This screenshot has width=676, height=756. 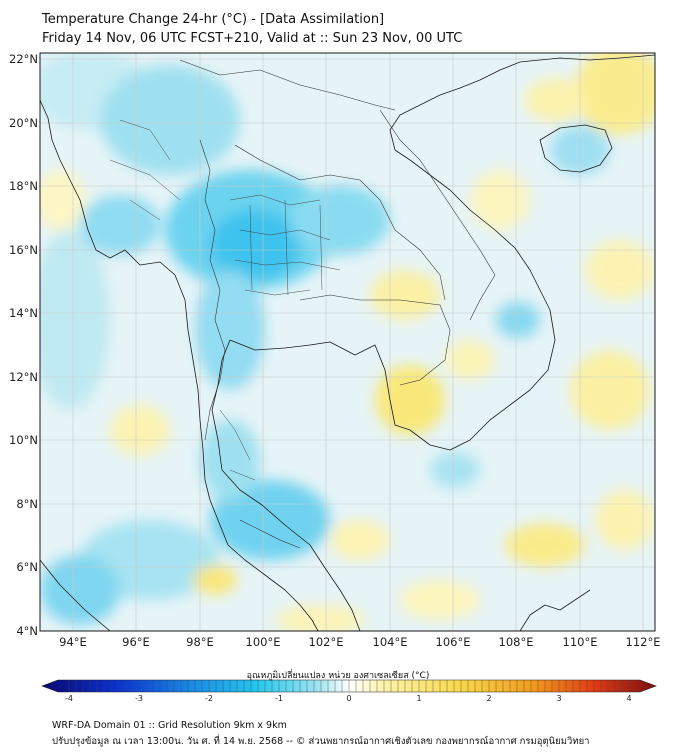 I want to click on coastline-gulf-of-thailand, so click(x=320, y=385).